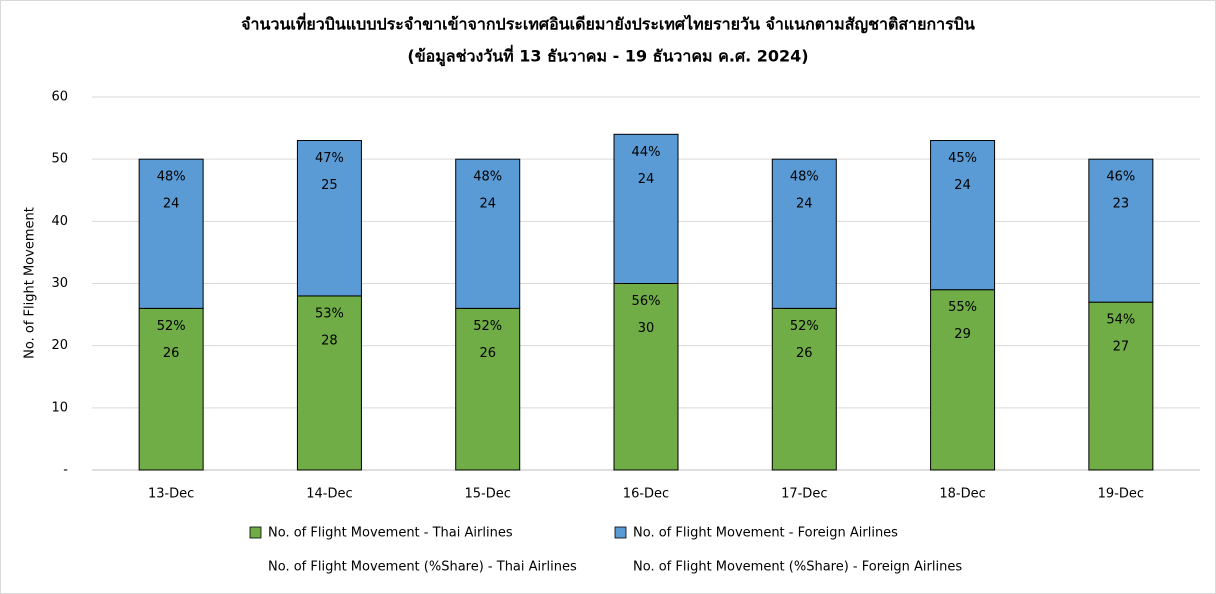 The height and width of the screenshot is (594, 1216). What do you see at coordinates (59, 407) in the screenshot?
I see `y-tick-label: 10` at bounding box center [59, 407].